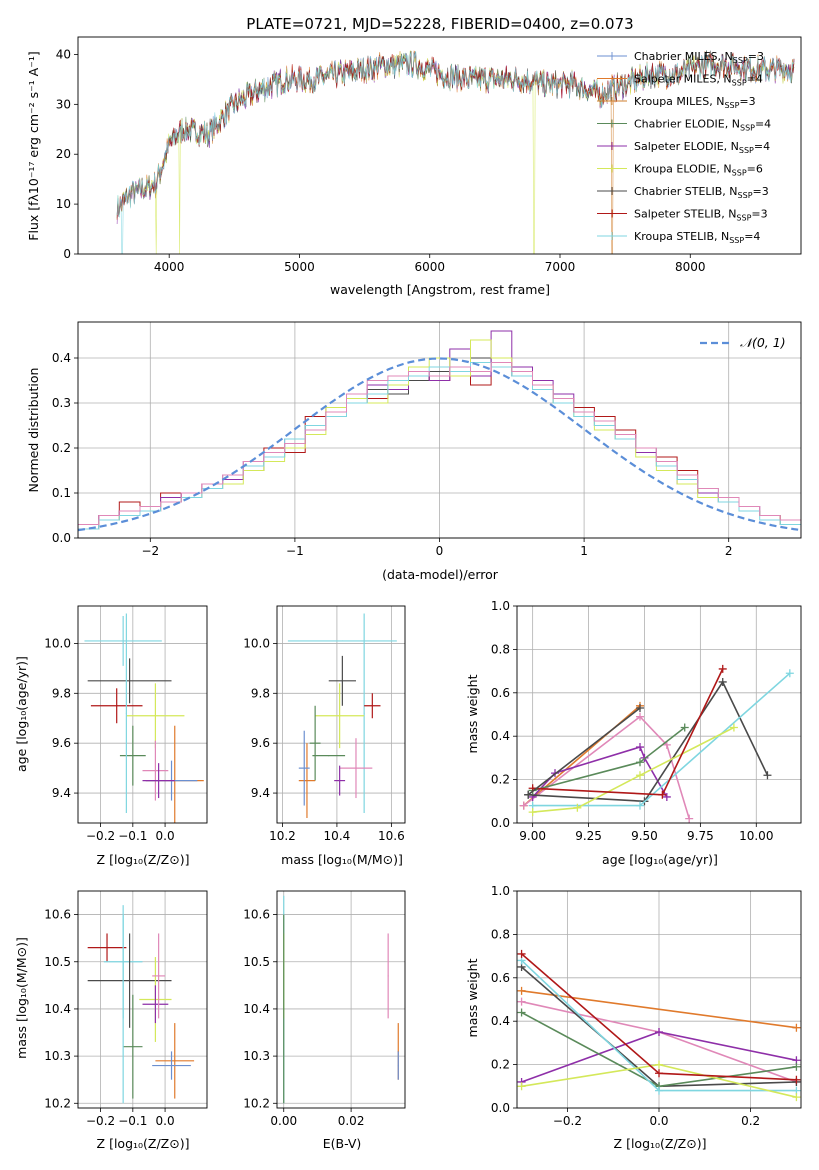 Image resolution: width=819 pixels, height=1170 pixels. I want to click on y-tick-label: 10.2, so click(57, 1103).